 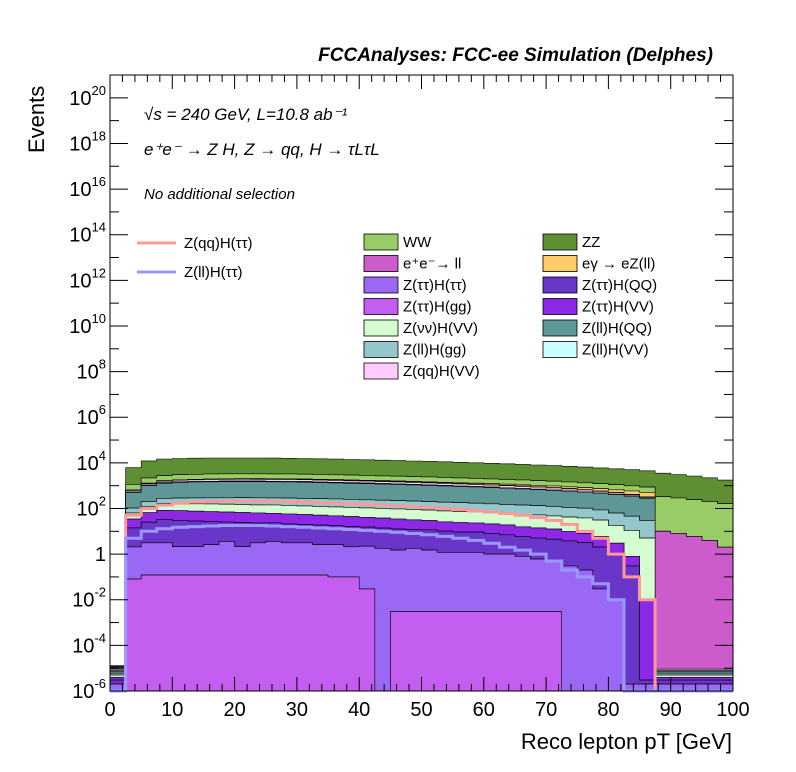 What do you see at coordinates (297, 710) in the screenshot?
I see `x-tick-label: 30` at bounding box center [297, 710].